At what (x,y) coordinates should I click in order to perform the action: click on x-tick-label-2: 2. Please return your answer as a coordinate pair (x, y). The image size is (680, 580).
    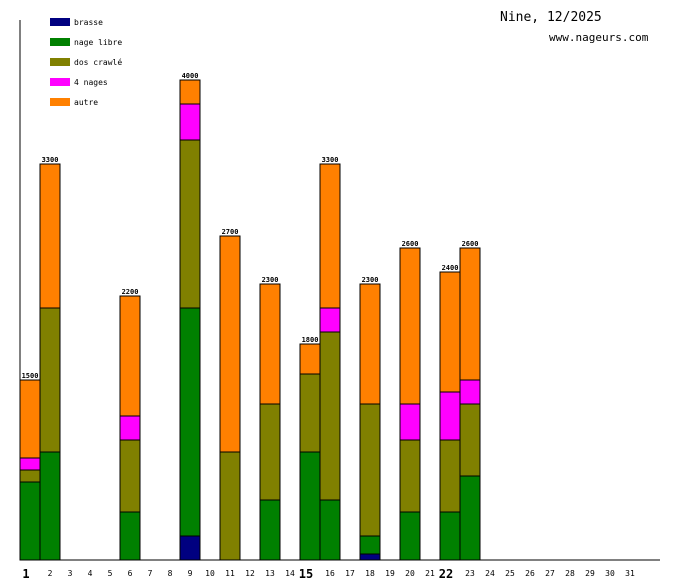
    Looking at the image, I should click on (50, 573).